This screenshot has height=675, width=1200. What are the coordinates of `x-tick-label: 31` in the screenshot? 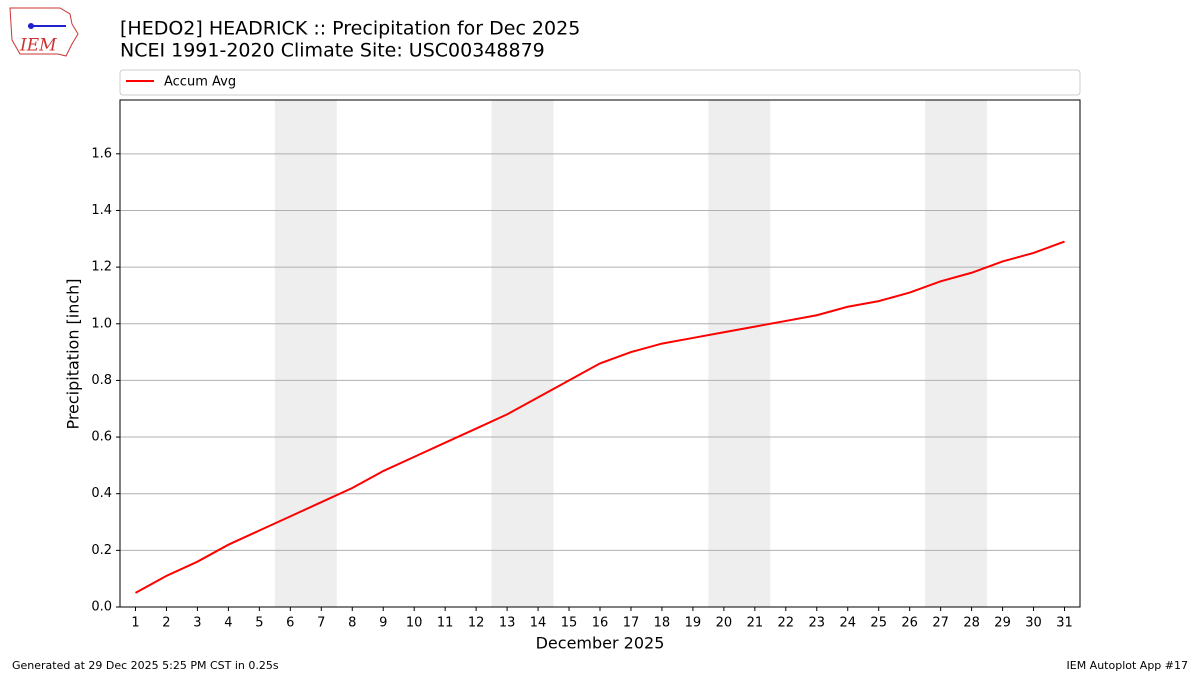 It's located at (1064, 623).